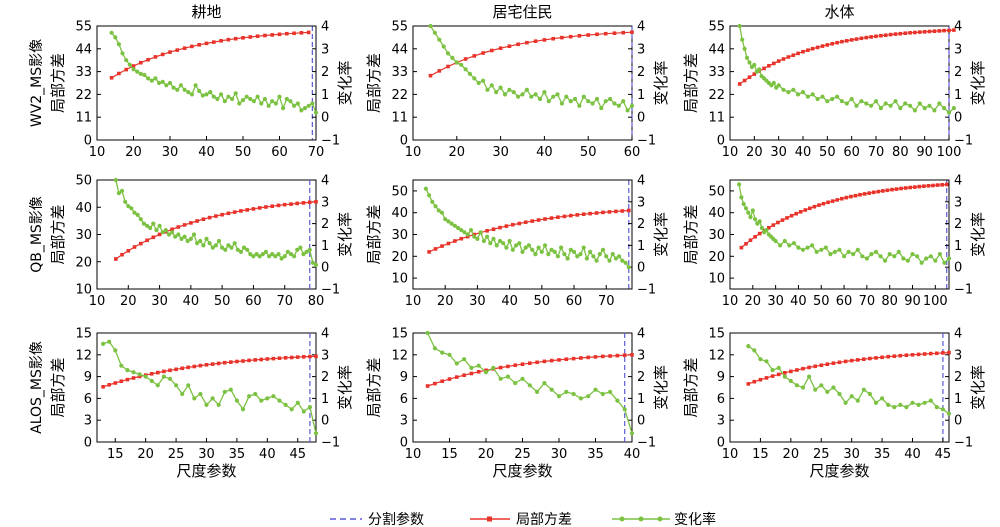 This screenshot has width=1000, height=527. What do you see at coordinates (325, 72) in the screenshot?
I see `y2-tick-label: 2` at bounding box center [325, 72].